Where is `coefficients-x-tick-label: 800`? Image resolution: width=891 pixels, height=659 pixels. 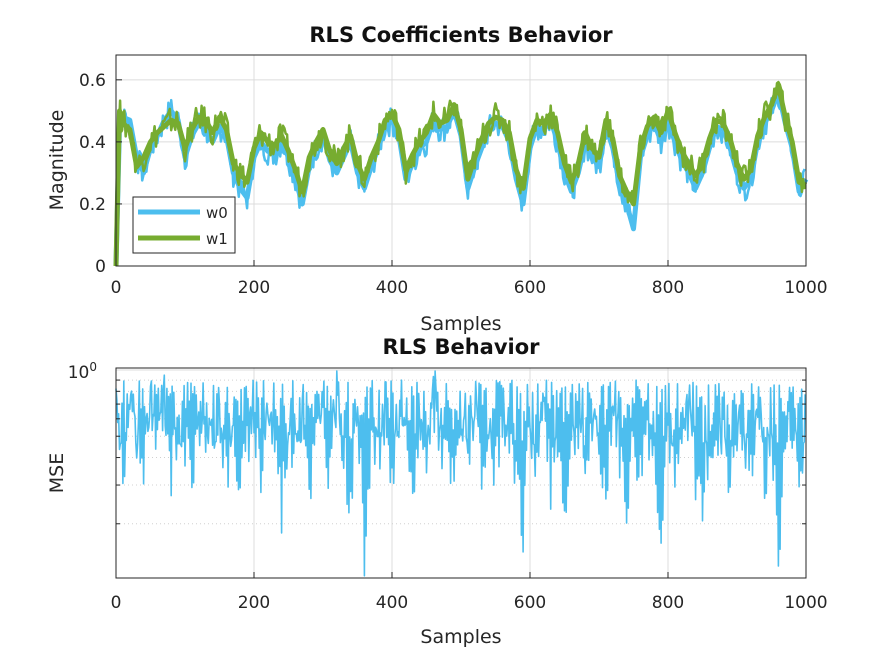 coefficients-x-tick-label: 800 is located at coordinates (668, 288).